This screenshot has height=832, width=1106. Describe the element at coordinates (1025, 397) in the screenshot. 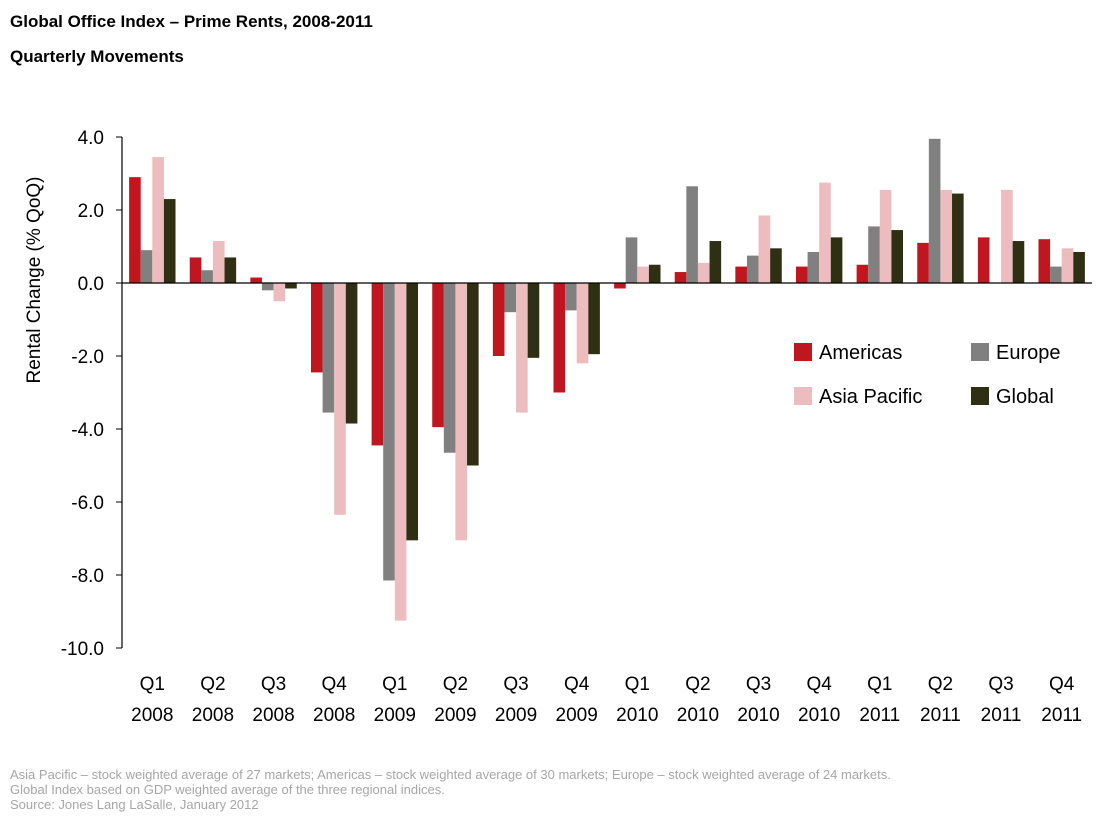

I see `legend-label: Global` at that location.